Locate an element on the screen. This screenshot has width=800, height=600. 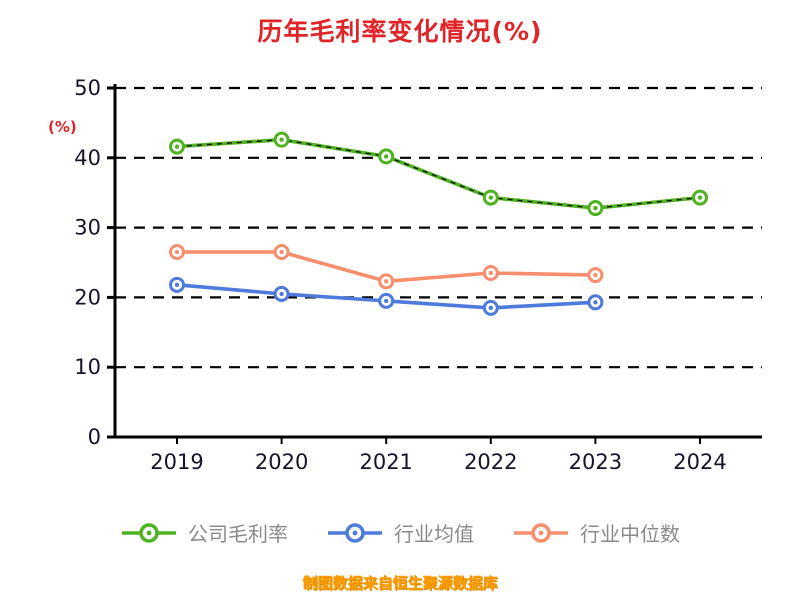
legend-marker-industry-median-icon is located at coordinates (541, 532).